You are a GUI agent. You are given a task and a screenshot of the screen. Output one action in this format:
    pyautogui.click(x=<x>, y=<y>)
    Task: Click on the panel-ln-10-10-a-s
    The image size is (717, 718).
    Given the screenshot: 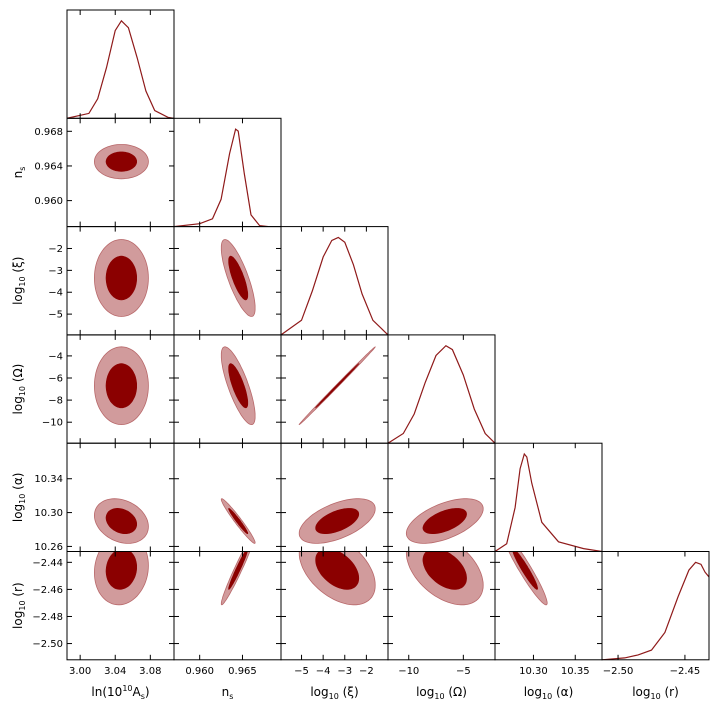 What is the action you would take?
    pyautogui.click(x=120, y=64)
    